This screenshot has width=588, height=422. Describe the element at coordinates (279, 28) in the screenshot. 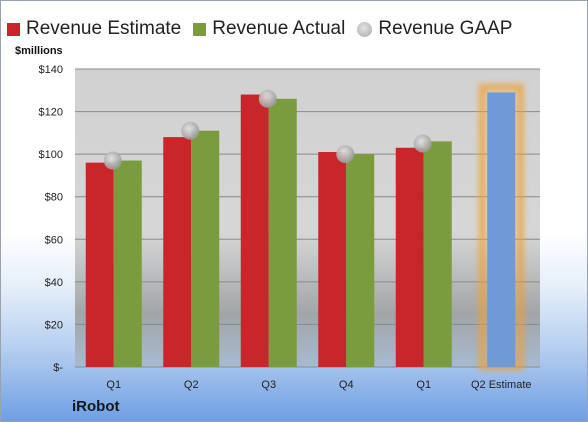

I see `legend-label-actual: Revenue Actual` at that location.